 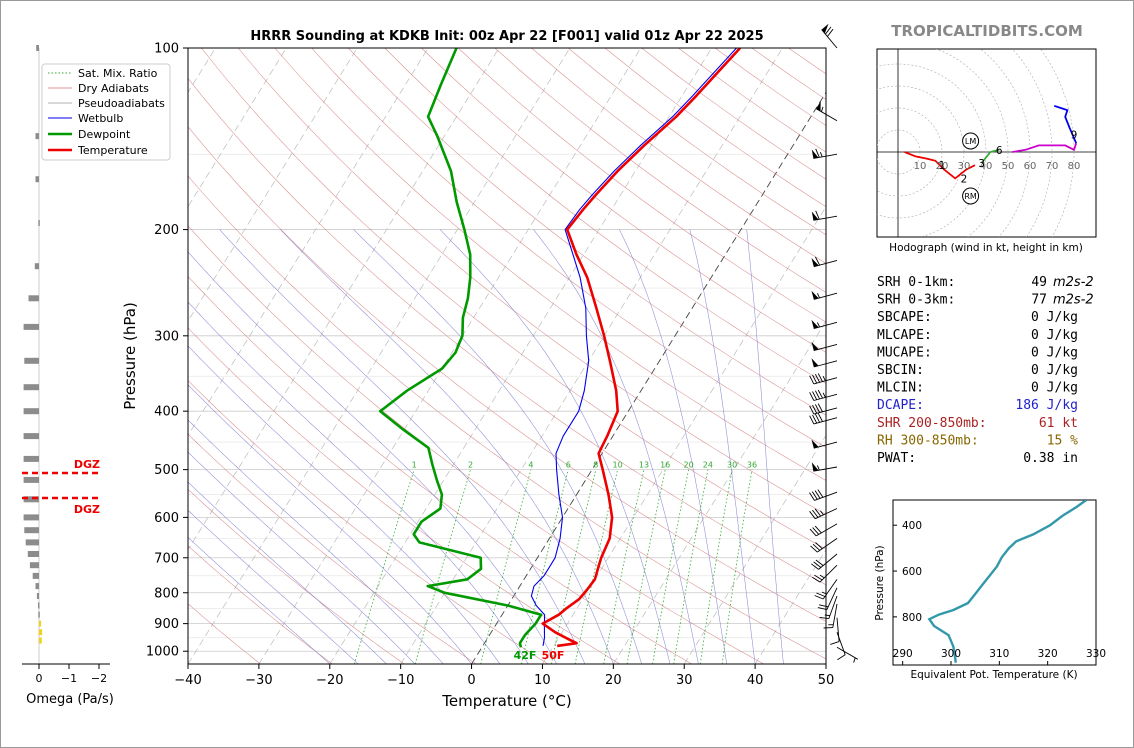 What do you see at coordinates (904, 317) in the screenshot?
I see `index-label: SBCAPE:` at bounding box center [904, 317].